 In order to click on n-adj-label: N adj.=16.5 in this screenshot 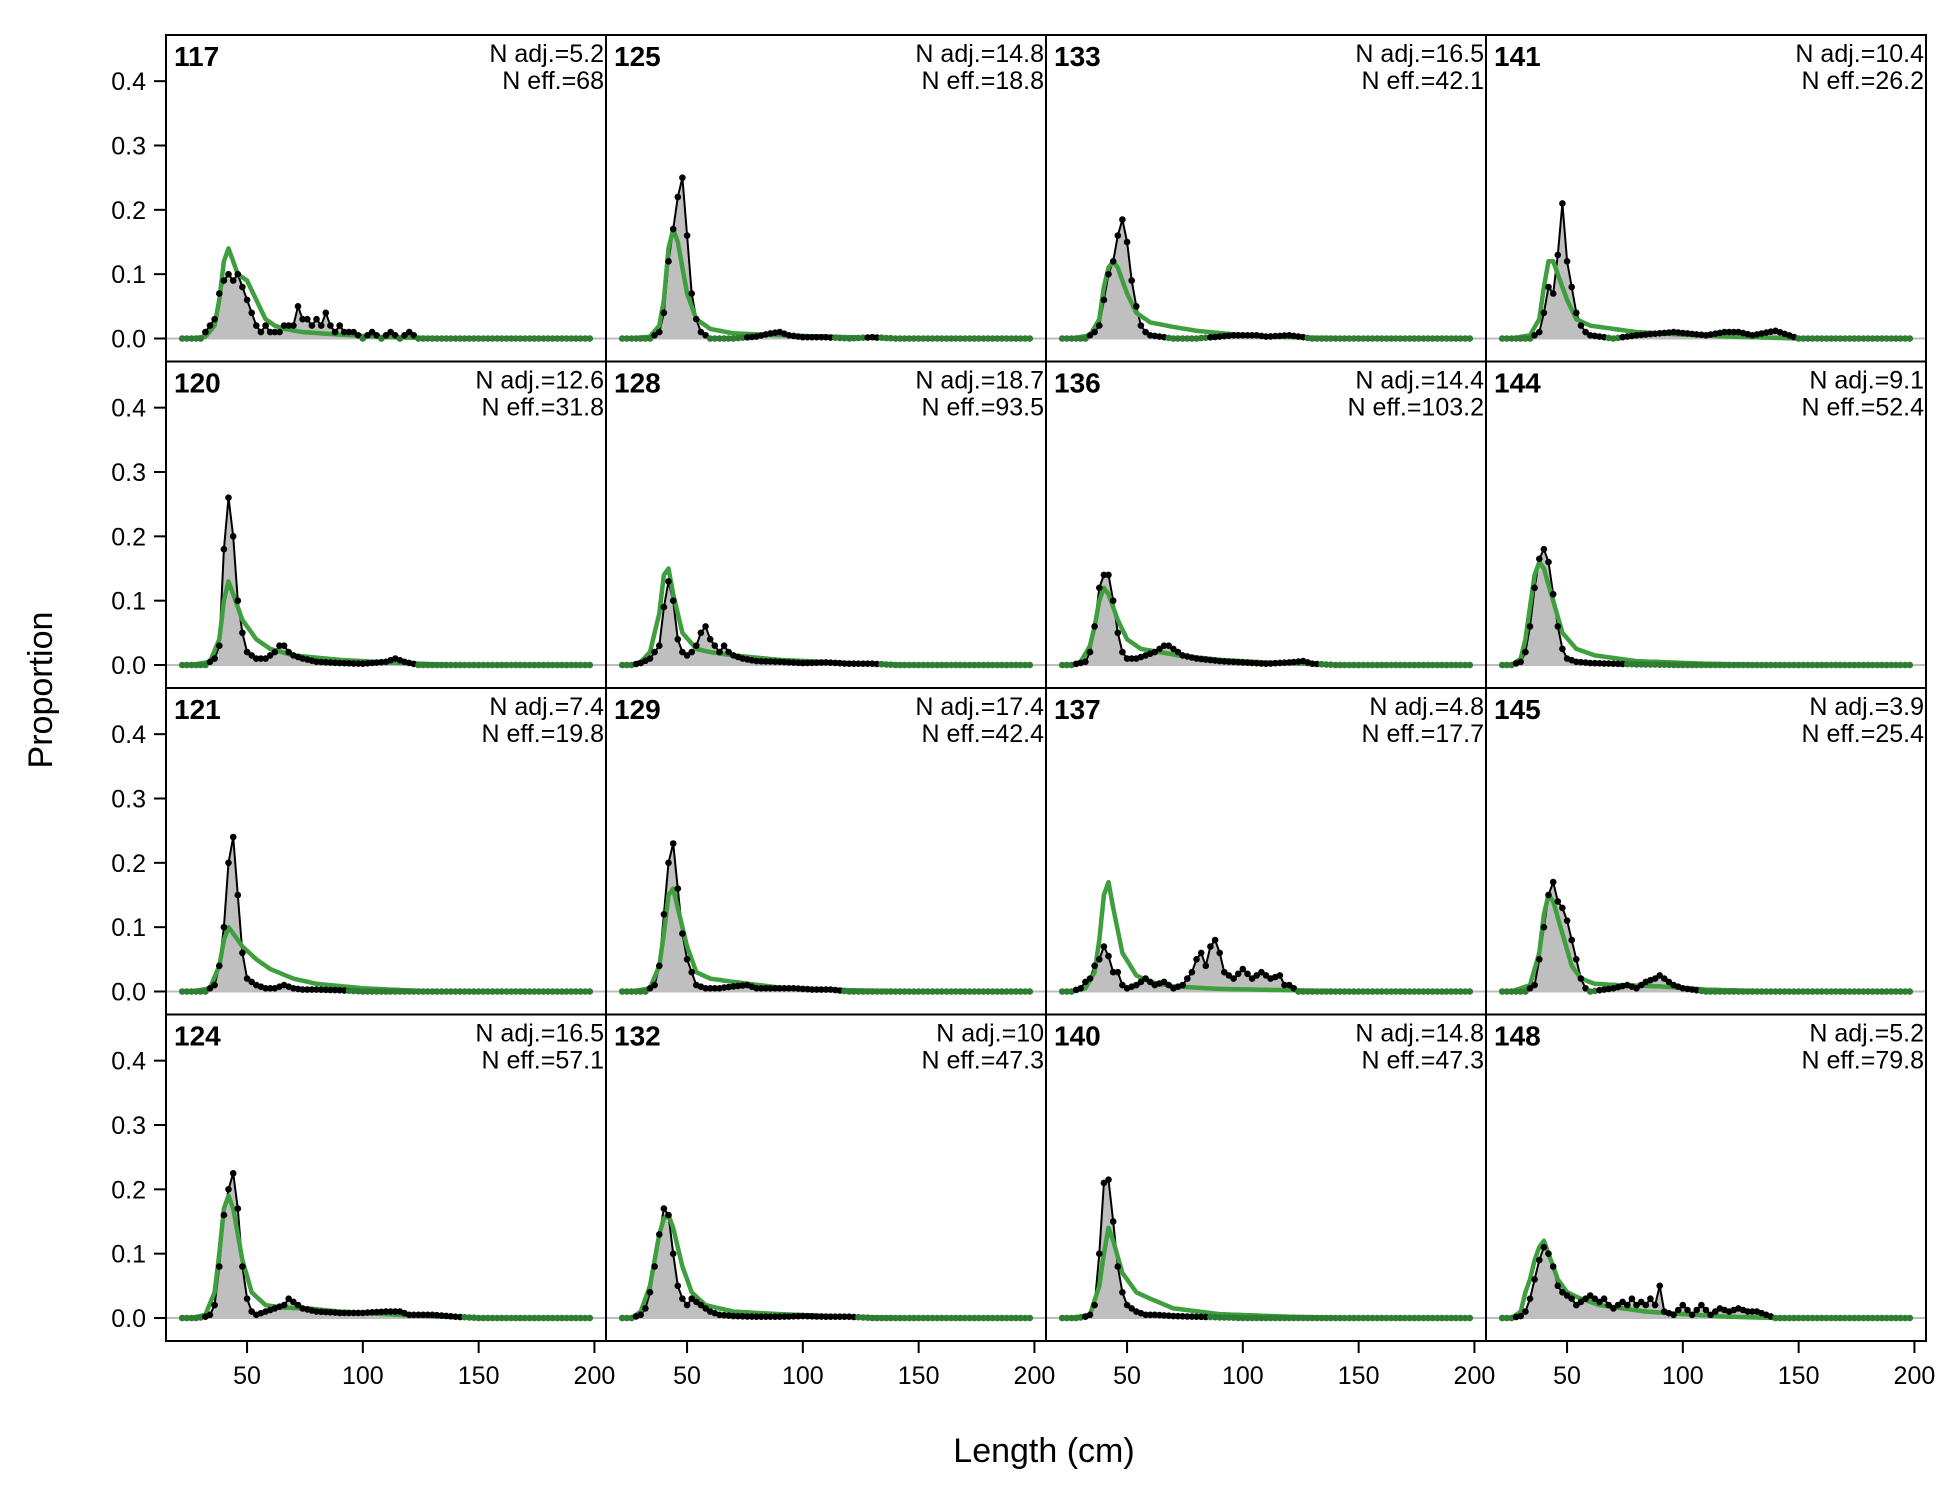, I will do `click(539, 1034)`.